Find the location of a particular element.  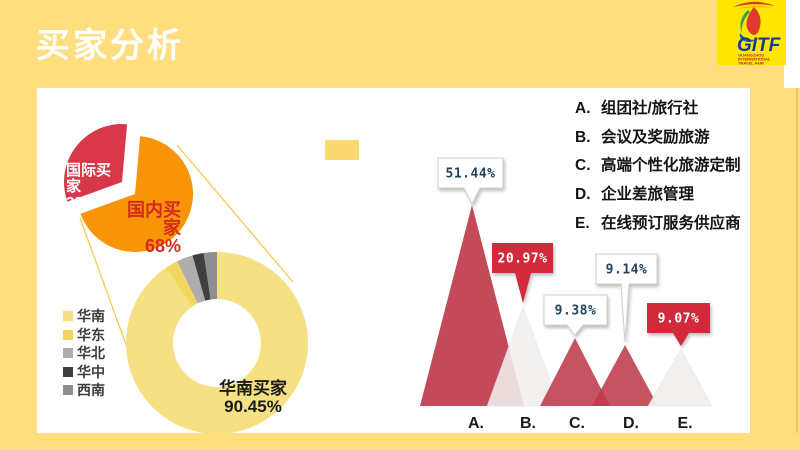

legend-text-d: 企业差旅管理 is located at coordinates (648, 195).